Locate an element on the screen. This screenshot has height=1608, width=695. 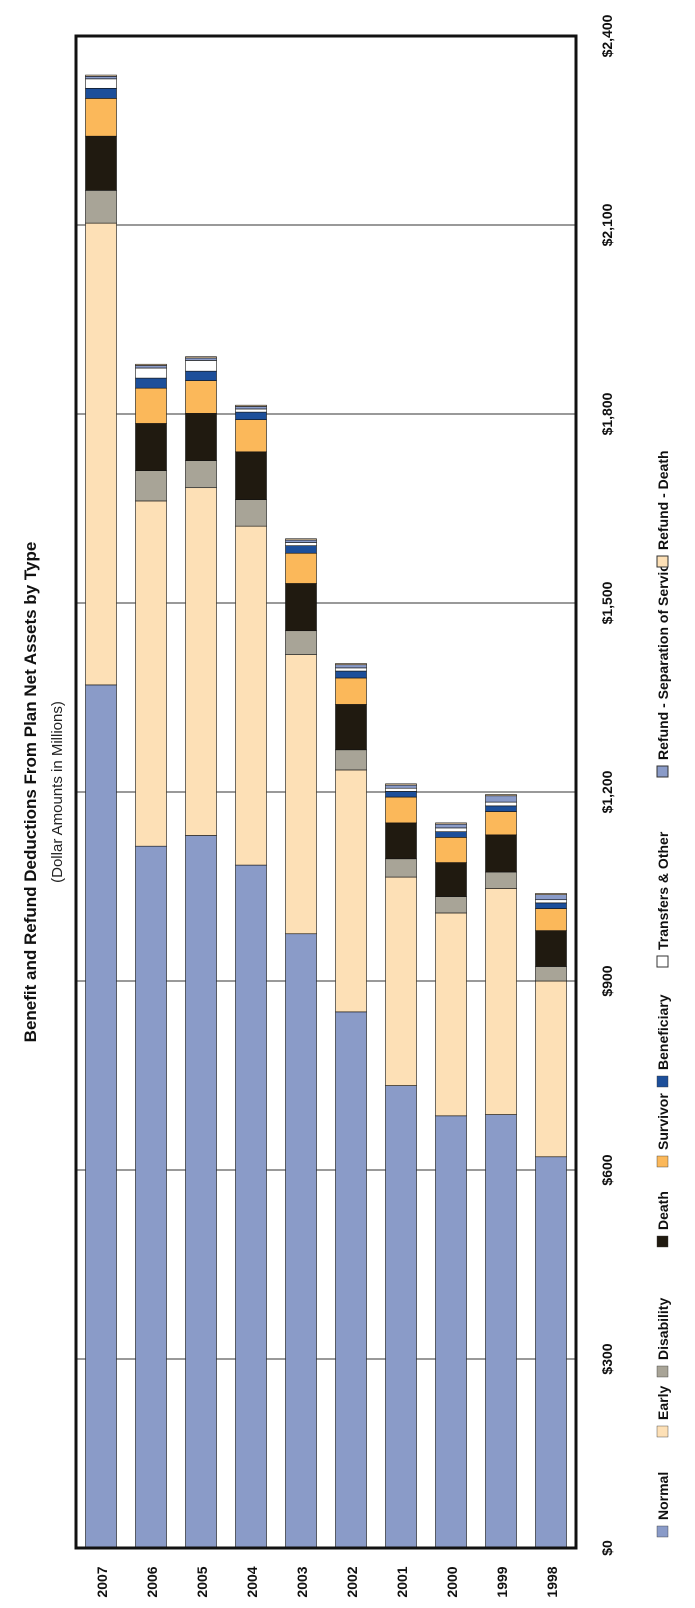
category-label: 2000 is located at coordinates (452, 1581).